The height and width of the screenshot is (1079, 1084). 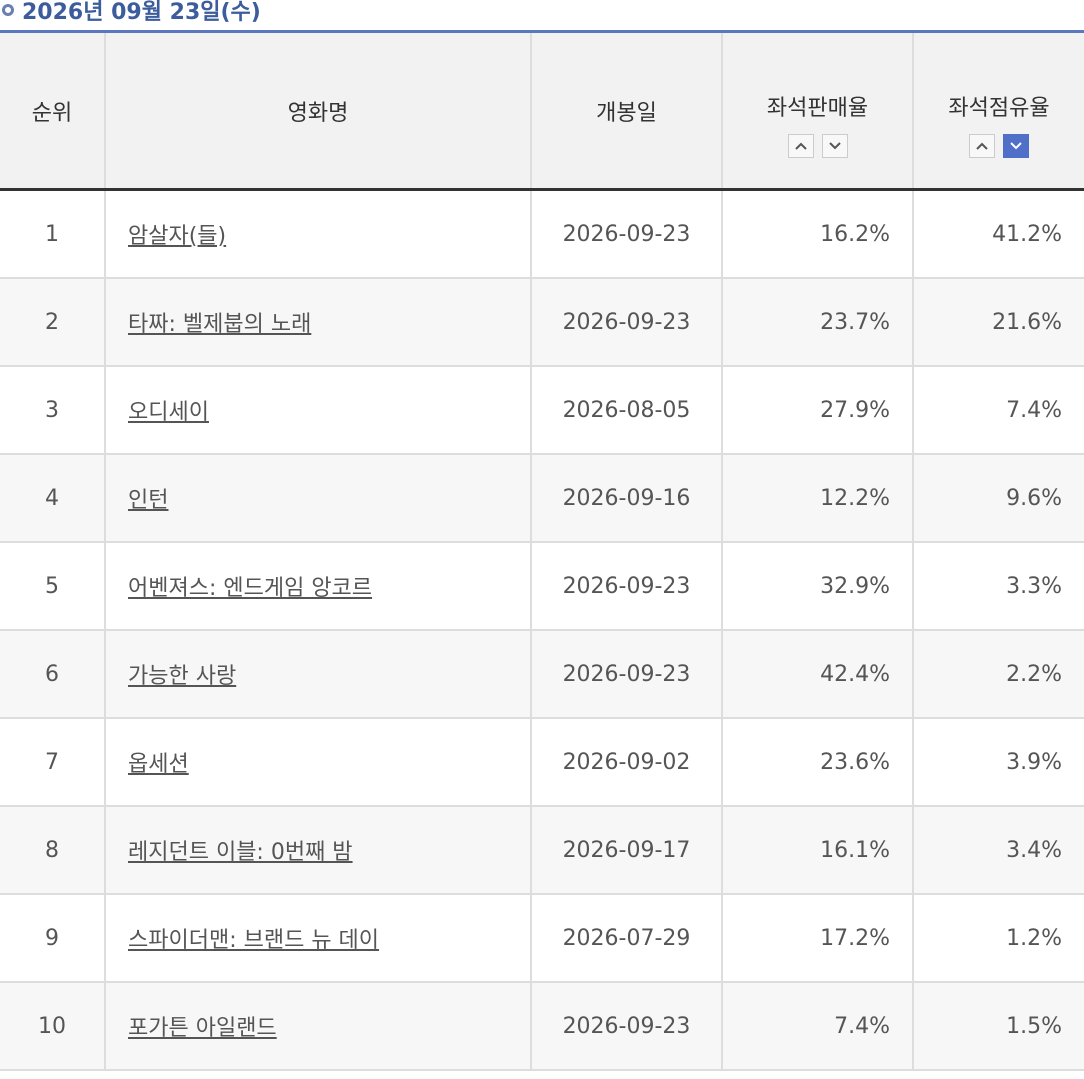 I want to click on movie-title-cell: 옵세션, so click(x=317, y=762).